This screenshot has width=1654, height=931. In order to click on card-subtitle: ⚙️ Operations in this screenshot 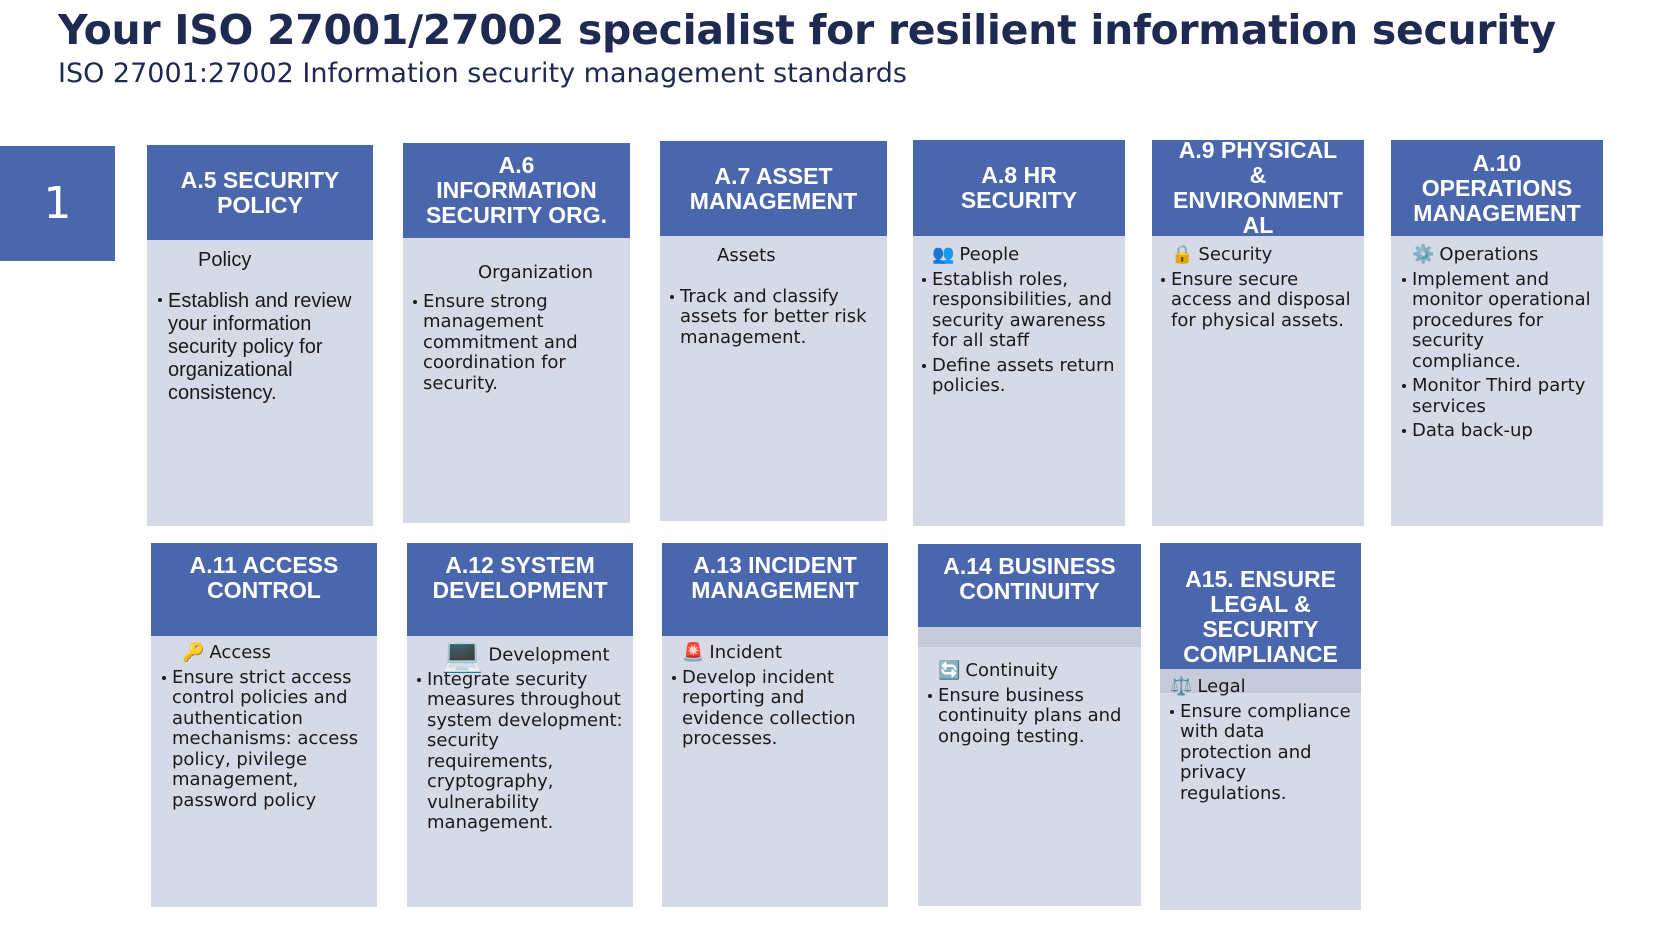, I will do `click(1475, 254)`.